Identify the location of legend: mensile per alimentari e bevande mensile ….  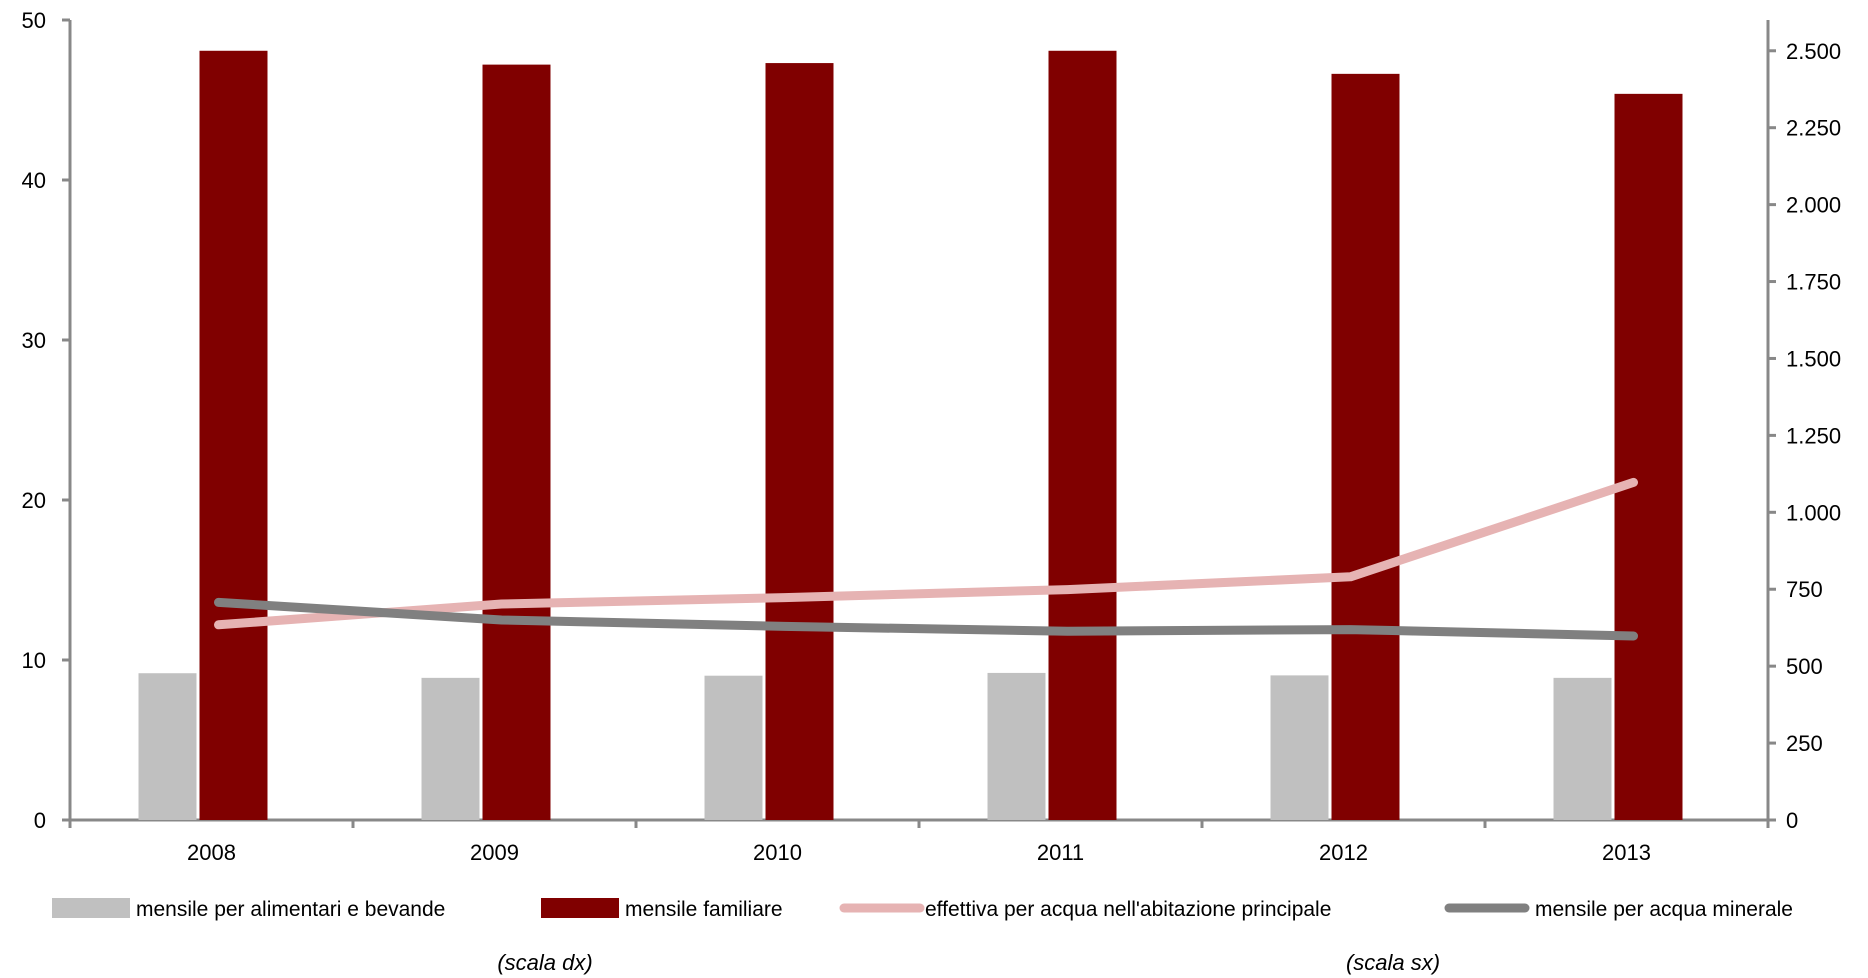
(922, 909).